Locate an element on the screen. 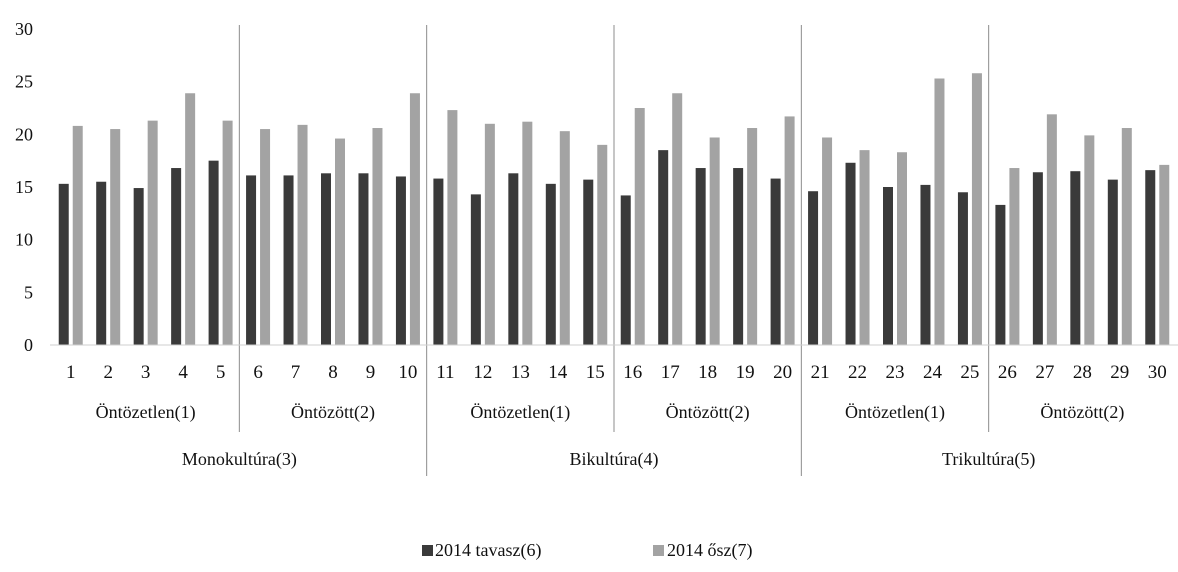  x-tick-label: 2 is located at coordinates (108, 372).